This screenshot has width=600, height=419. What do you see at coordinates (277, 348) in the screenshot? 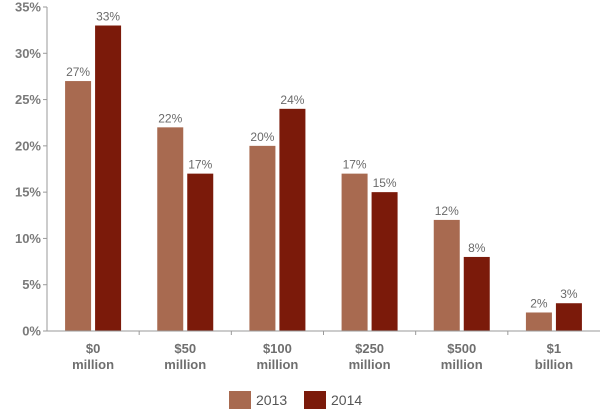
I see `x-category-label-2-0: $100` at bounding box center [277, 348].